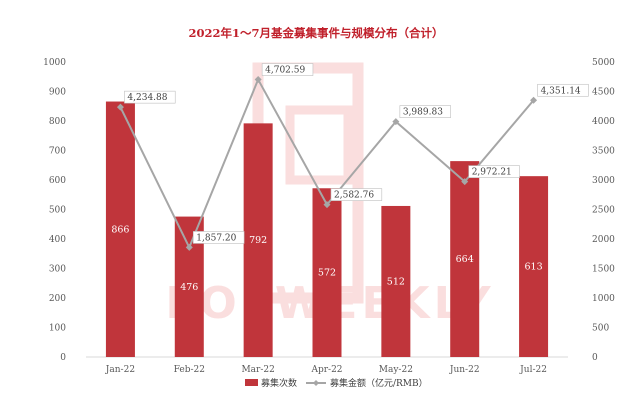  I want to click on line-data-label: 1,857.20, so click(216, 238).